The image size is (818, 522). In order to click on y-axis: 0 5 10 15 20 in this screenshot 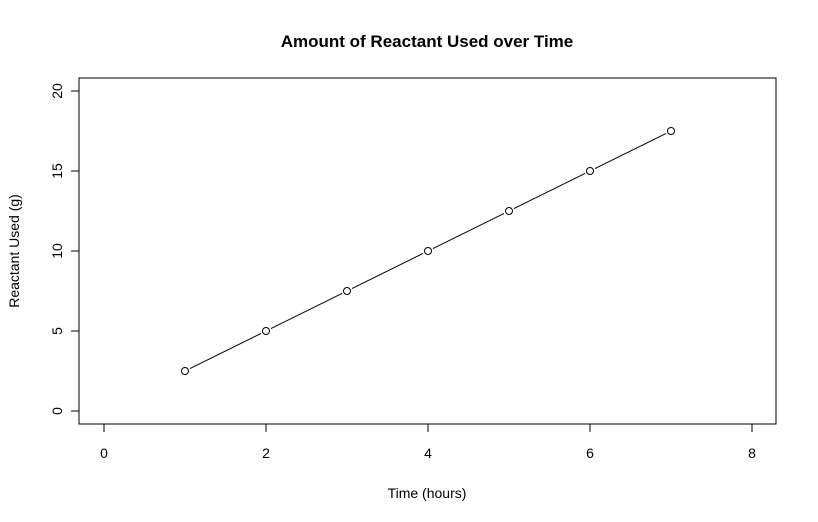, I will do `click(64, 249)`.